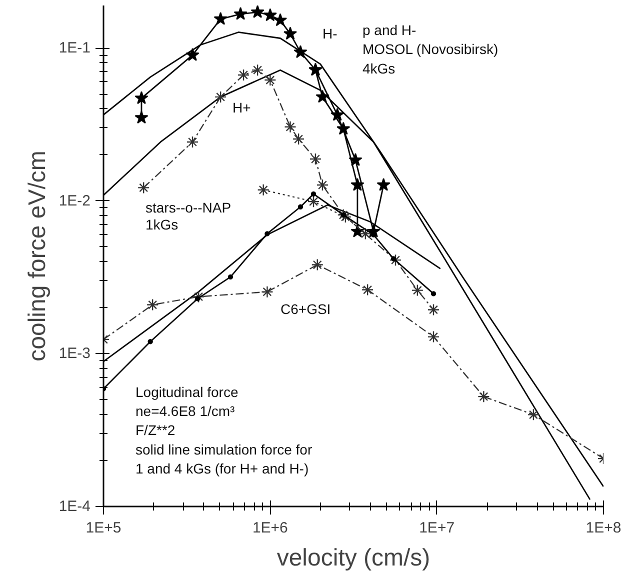 The width and height of the screenshot is (625, 582). What do you see at coordinates (74, 48) in the screenshot?
I see `y-tick-label: 1E-1` at bounding box center [74, 48].